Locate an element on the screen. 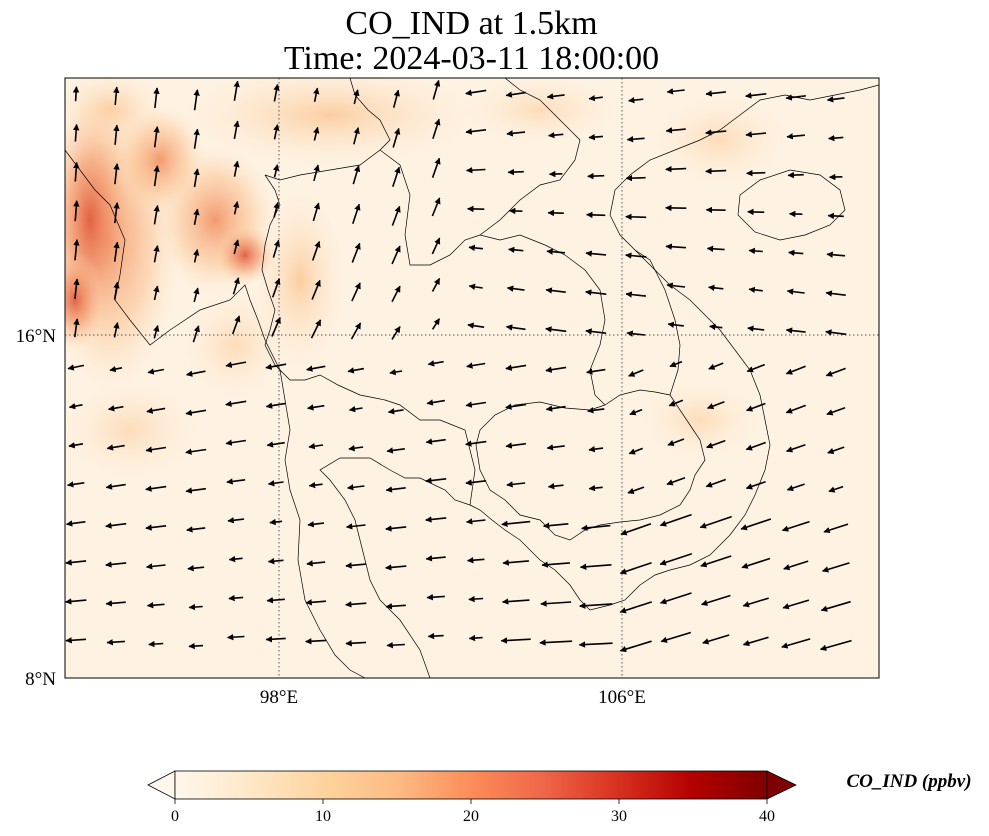  y-tick-label: 8°N is located at coordinates (40, 679).